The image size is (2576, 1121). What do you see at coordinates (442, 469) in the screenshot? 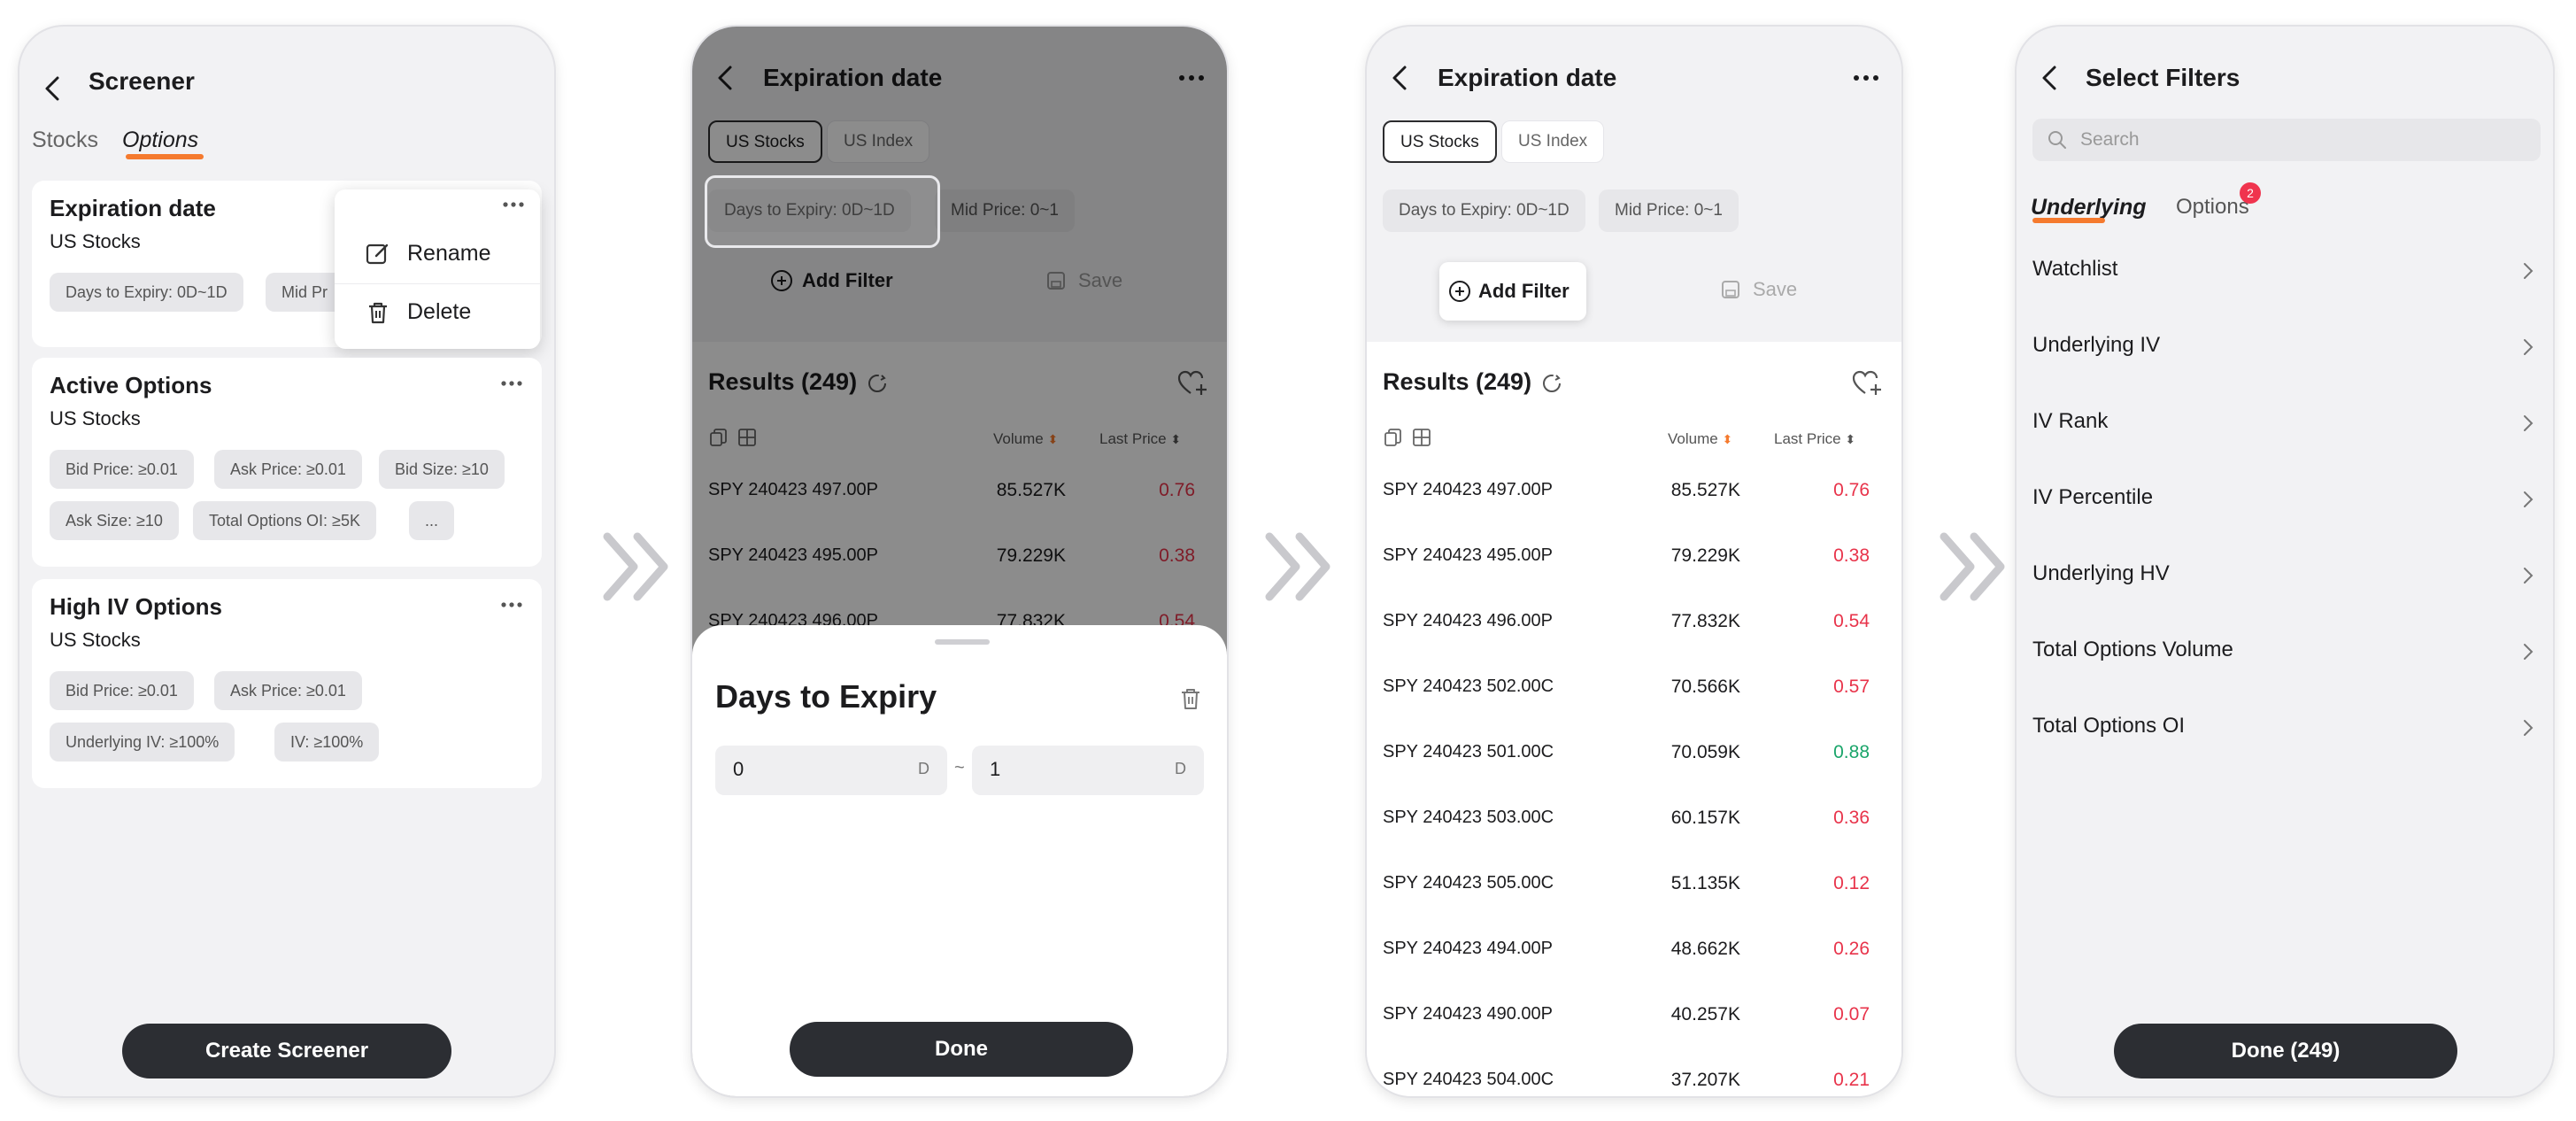
I see `filter-chip: Bid Size: ≥10` at bounding box center [442, 469].